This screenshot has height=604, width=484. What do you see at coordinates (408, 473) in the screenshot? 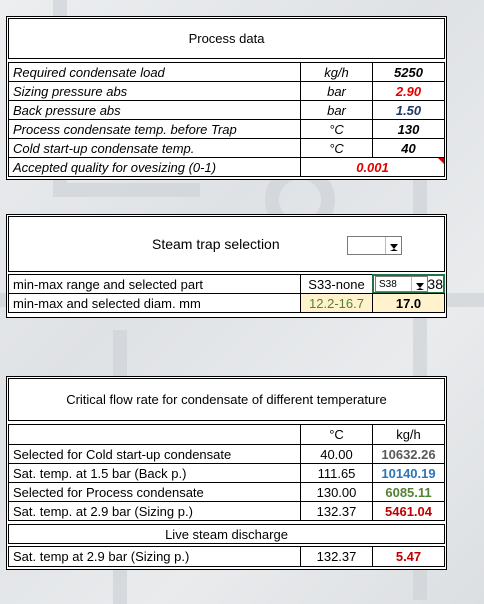
I see `row-flow: 10140.19` at bounding box center [408, 473].